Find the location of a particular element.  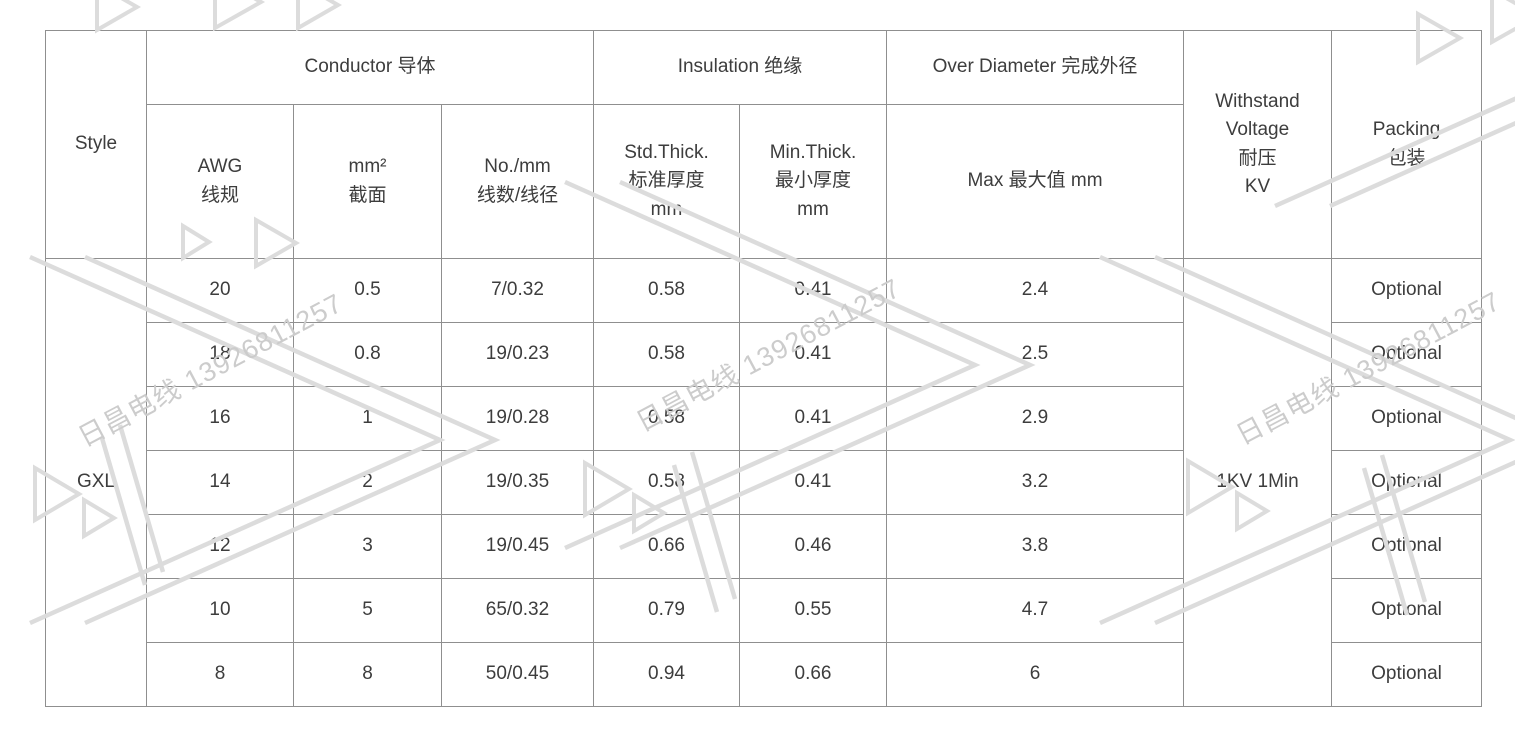

cell-no-mm: 7/0.32 is located at coordinates (517, 290).